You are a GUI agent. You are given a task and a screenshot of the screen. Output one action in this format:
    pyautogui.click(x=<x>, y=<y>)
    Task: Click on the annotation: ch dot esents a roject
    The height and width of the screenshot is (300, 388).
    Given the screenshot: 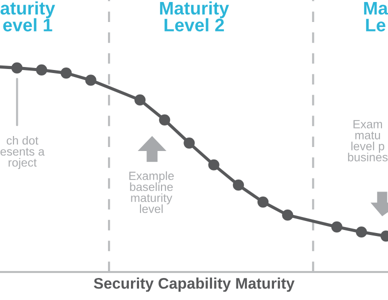 What is the action you would take?
    pyautogui.click(x=22, y=153)
    